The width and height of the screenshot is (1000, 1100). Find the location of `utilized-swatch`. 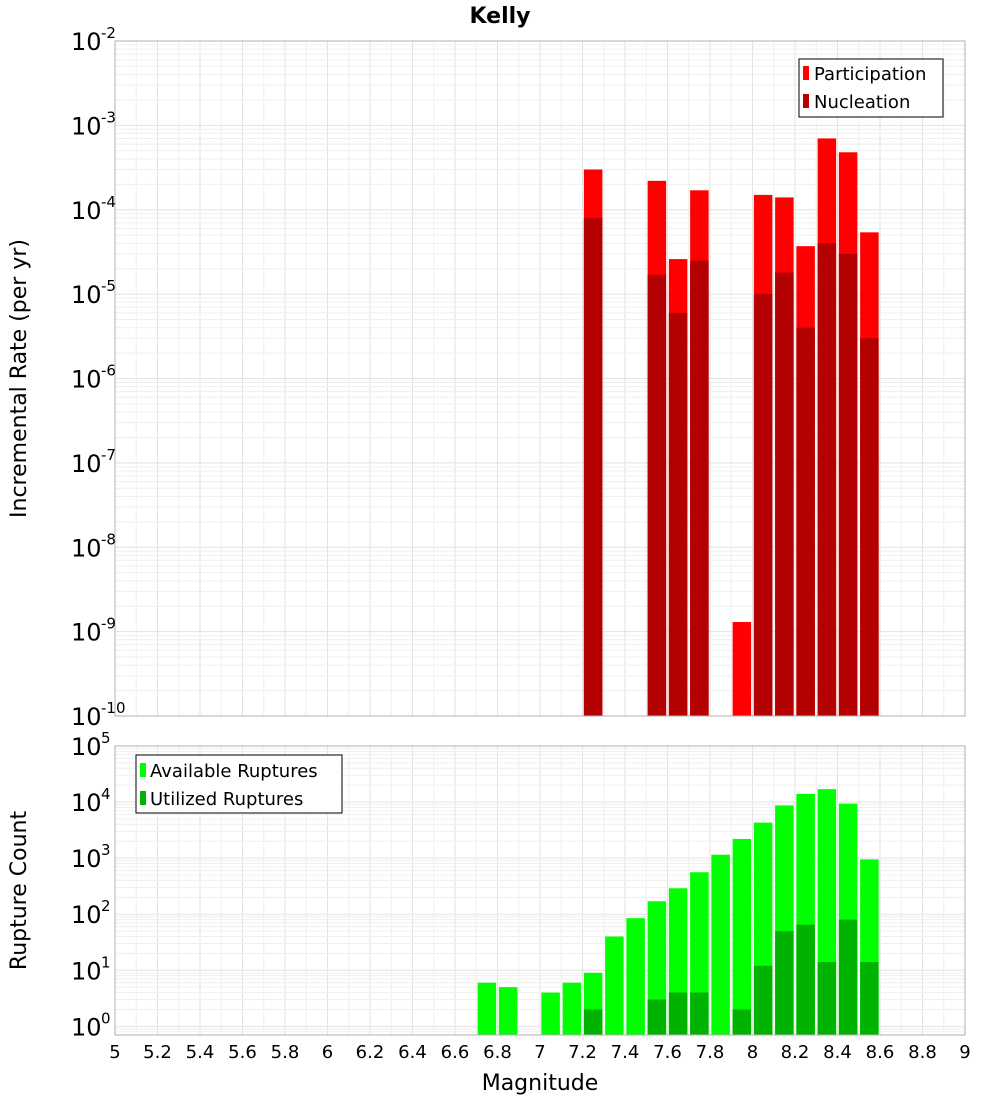

utilized-swatch is located at coordinates (143, 798).